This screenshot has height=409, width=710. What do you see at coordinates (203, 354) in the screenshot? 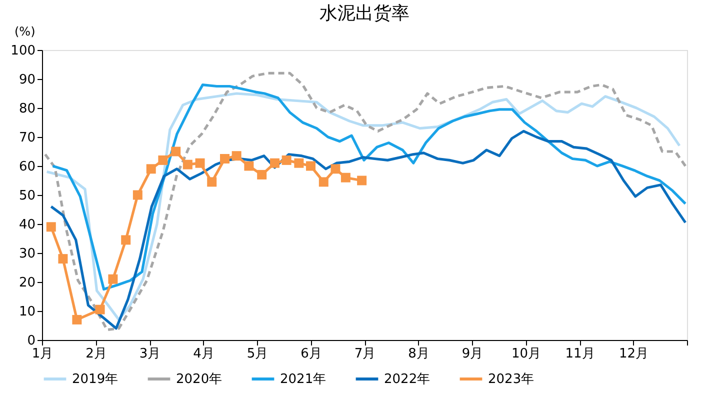
I see `x-tick-label: 4月` at bounding box center [203, 354].